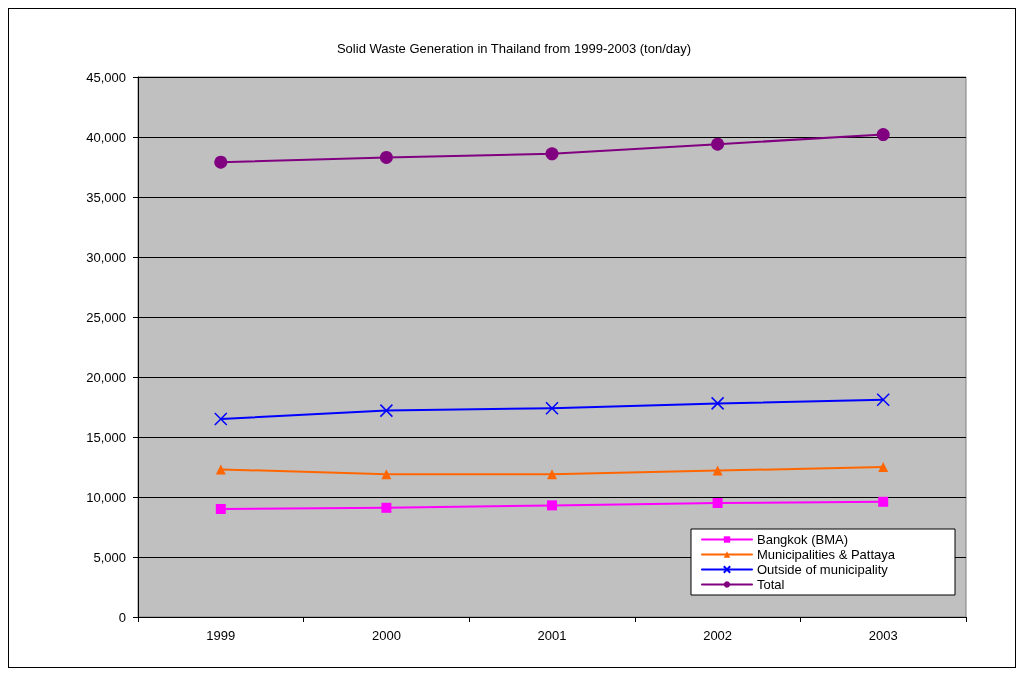  Describe the element at coordinates (822, 569) in the screenshot. I see `legend-label: Outside of municipality` at that location.